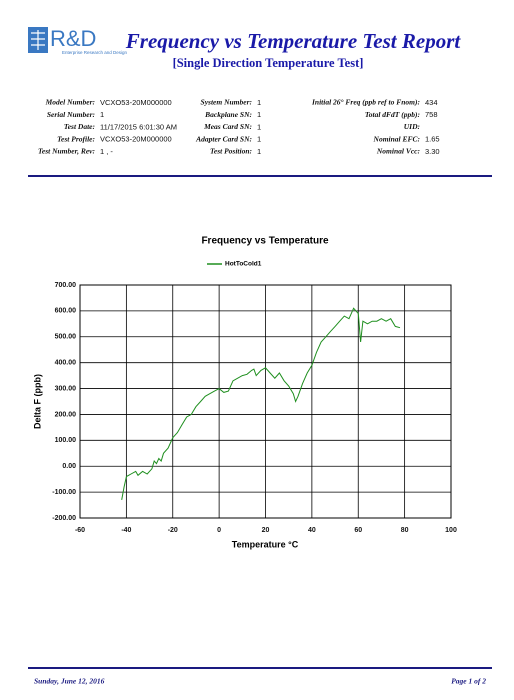 This screenshot has height=700, width=514. What do you see at coordinates (66, 440) in the screenshot?
I see `y-tick-label: 100.00` at bounding box center [66, 440].